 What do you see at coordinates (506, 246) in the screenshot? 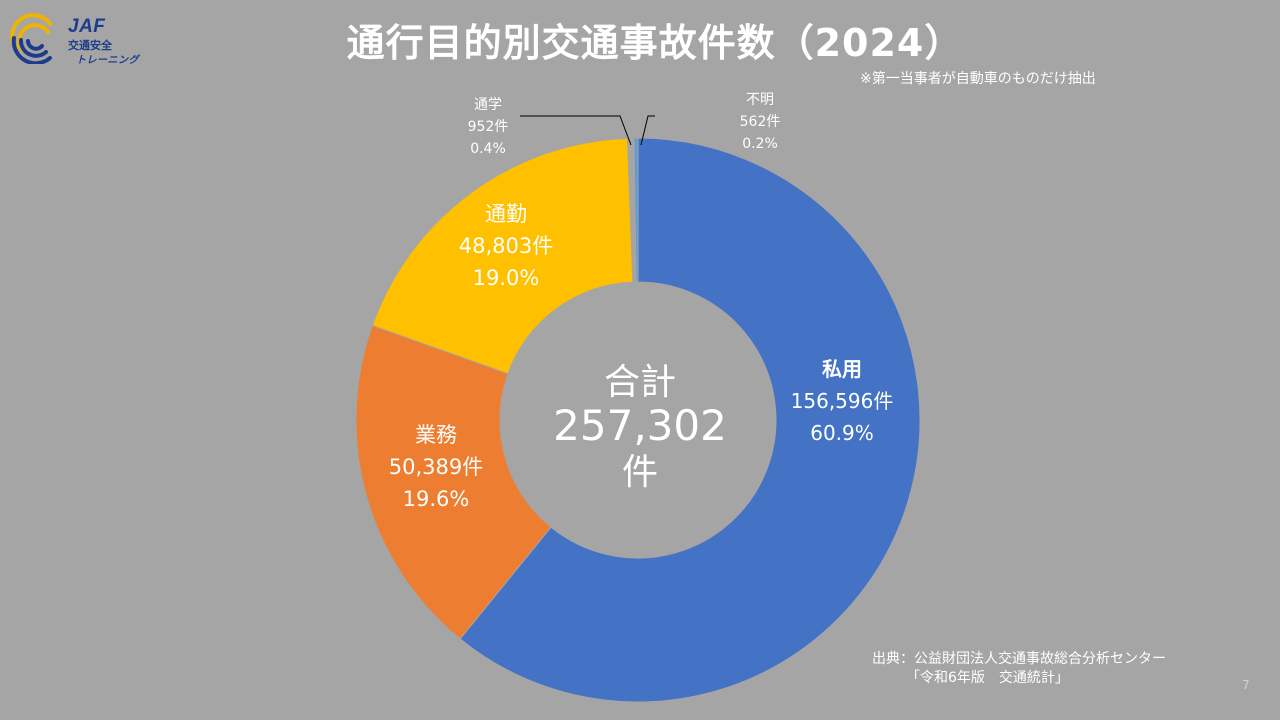
I see `slice-label-count-2: 48,803件` at bounding box center [506, 246].